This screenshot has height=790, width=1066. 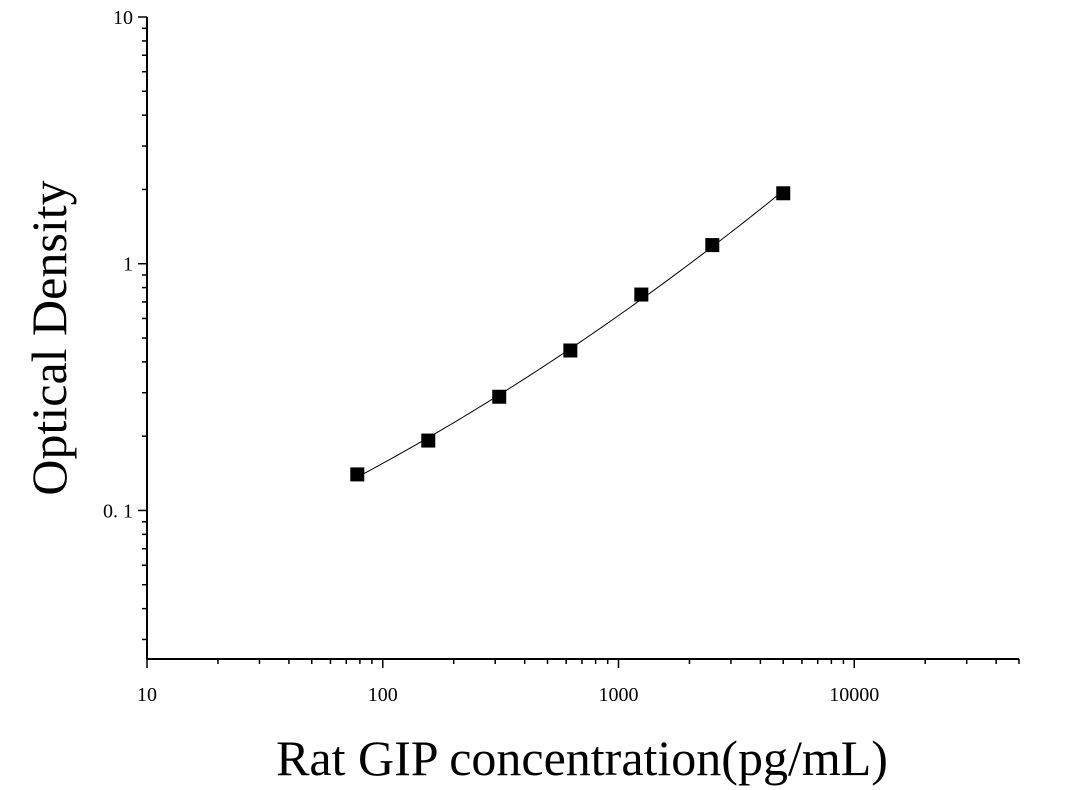 What do you see at coordinates (118, 511) in the screenshot?
I see `y-tick-label: 0. 1` at bounding box center [118, 511].